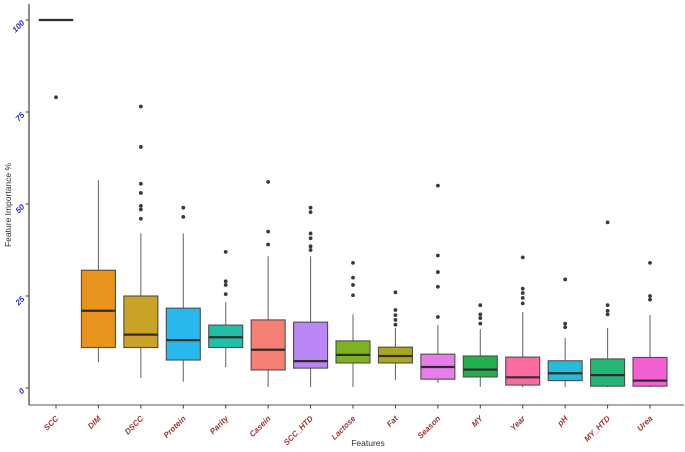 This screenshot has width=685, height=452. What do you see at coordinates (353, 352) in the screenshot?
I see `box-Lactose` at bounding box center [353, 352].